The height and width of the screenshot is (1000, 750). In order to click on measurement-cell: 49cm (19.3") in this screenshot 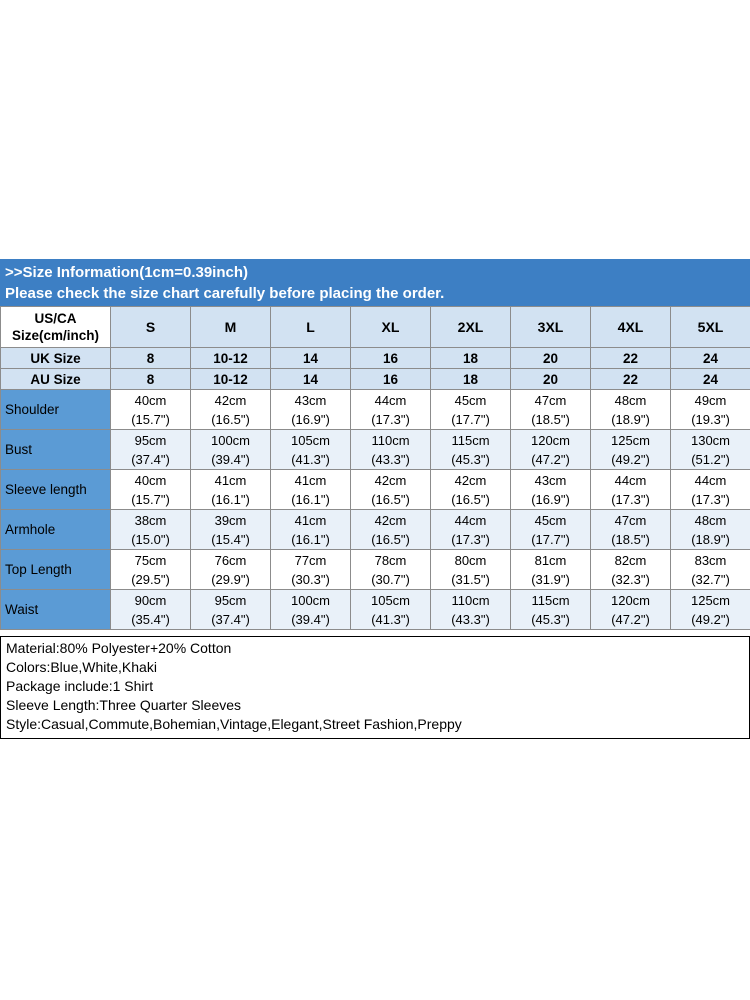, I will do `click(710, 409)`.